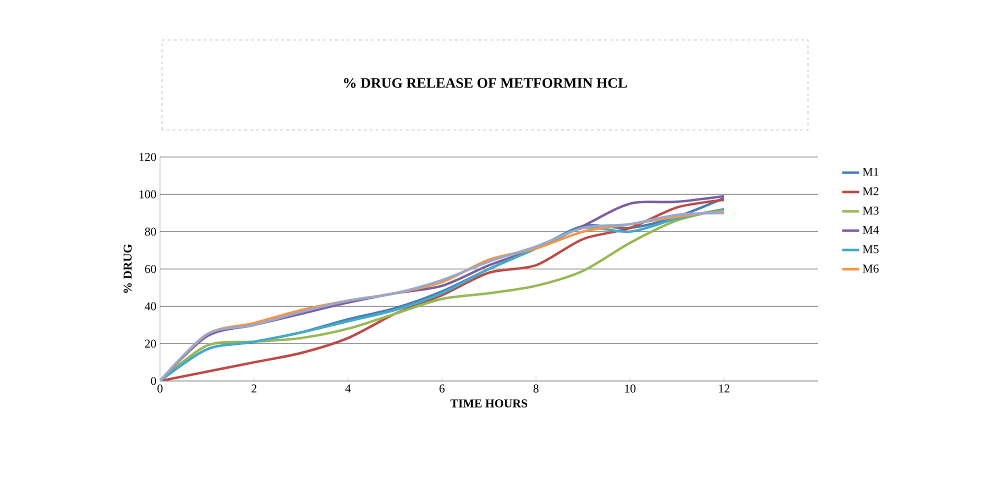 The height and width of the screenshot is (488, 993). What do you see at coordinates (724, 388) in the screenshot?
I see `x-tick-label: 12` at bounding box center [724, 388].